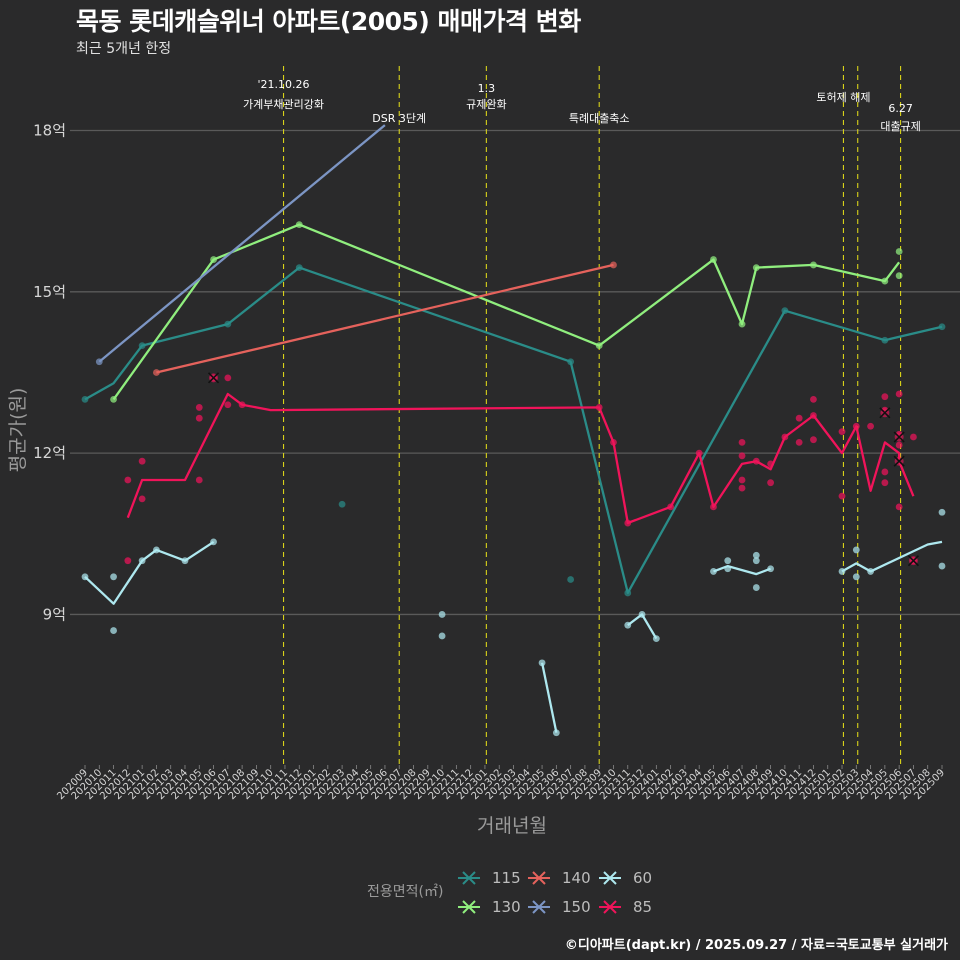 Image resolution: width=960 pixels, height=960 pixels. I want to click on event-label: 1.3, so click(487, 88).